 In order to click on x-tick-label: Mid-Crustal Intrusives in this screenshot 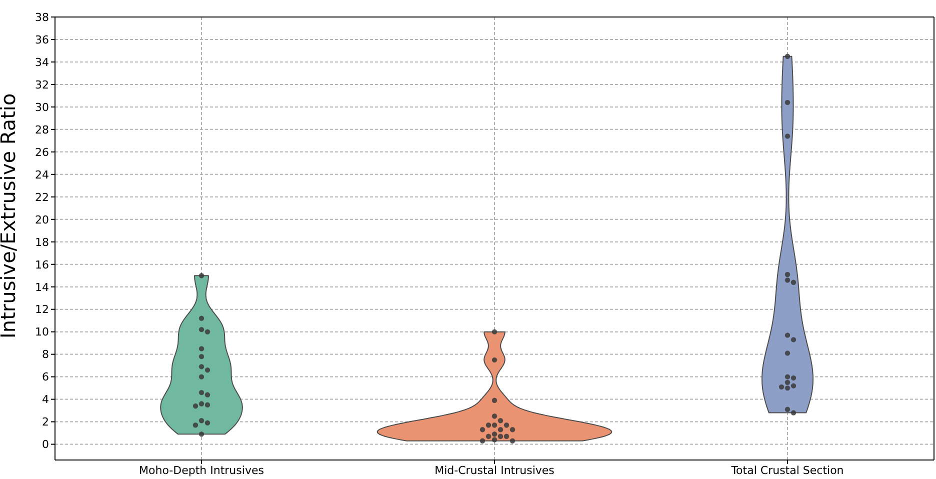, I will do `click(494, 470)`.